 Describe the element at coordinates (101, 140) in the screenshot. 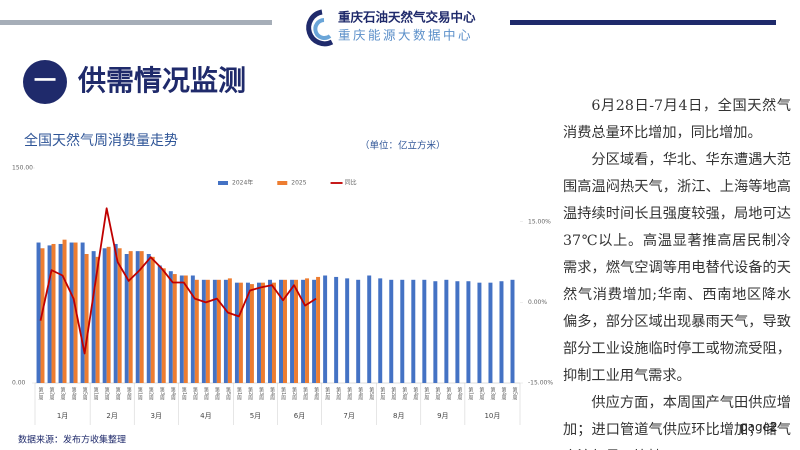

I see `chart-title: 全国天然气周消费量走势` at that location.